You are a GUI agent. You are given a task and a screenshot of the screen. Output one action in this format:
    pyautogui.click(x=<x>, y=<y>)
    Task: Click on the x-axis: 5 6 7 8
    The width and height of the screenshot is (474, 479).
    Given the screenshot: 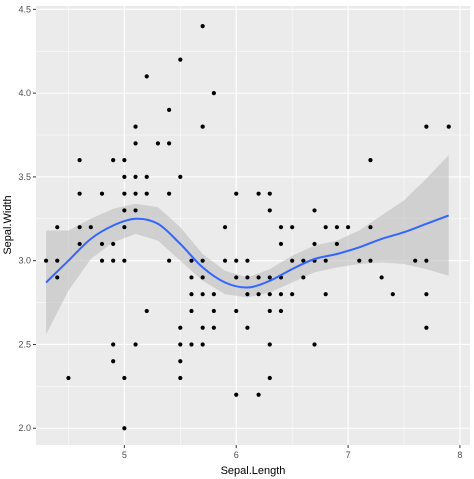 What is the action you would take?
    pyautogui.click(x=292, y=452)
    